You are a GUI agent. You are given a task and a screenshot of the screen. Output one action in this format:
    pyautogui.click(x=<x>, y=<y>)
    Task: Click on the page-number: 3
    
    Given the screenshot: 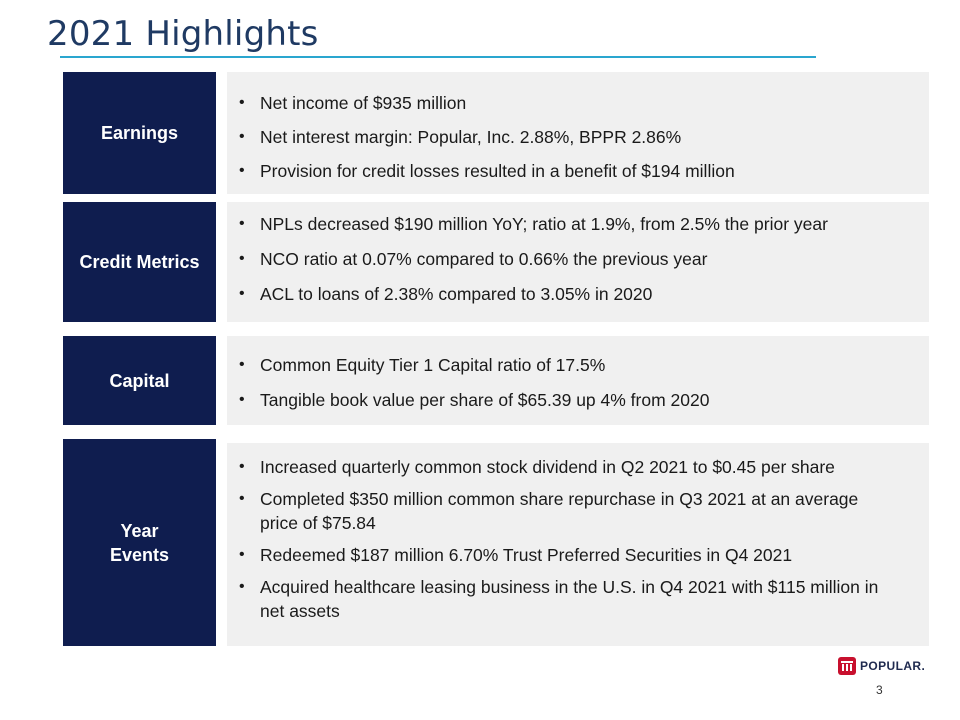 What is the action you would take?
    pyautogui.click(x=879, y=690)
    